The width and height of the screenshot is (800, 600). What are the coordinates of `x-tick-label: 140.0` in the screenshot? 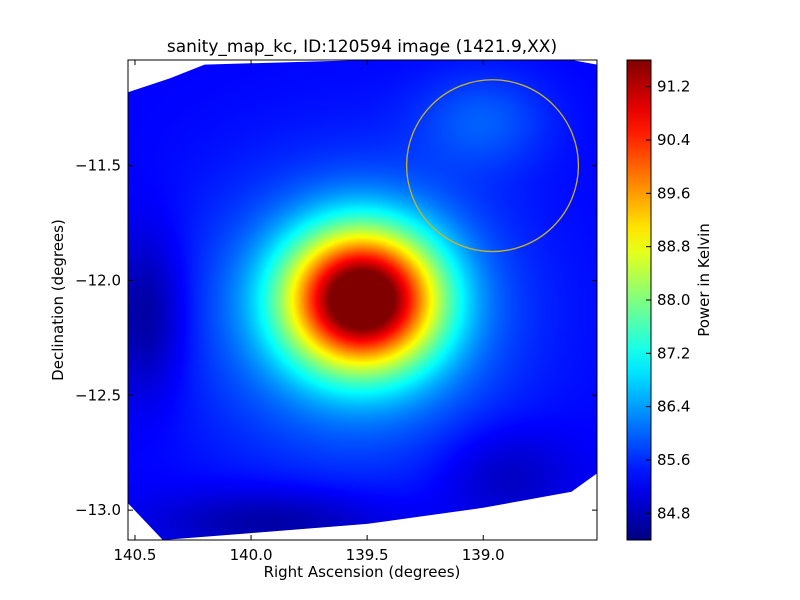 It's located at (251, 555).